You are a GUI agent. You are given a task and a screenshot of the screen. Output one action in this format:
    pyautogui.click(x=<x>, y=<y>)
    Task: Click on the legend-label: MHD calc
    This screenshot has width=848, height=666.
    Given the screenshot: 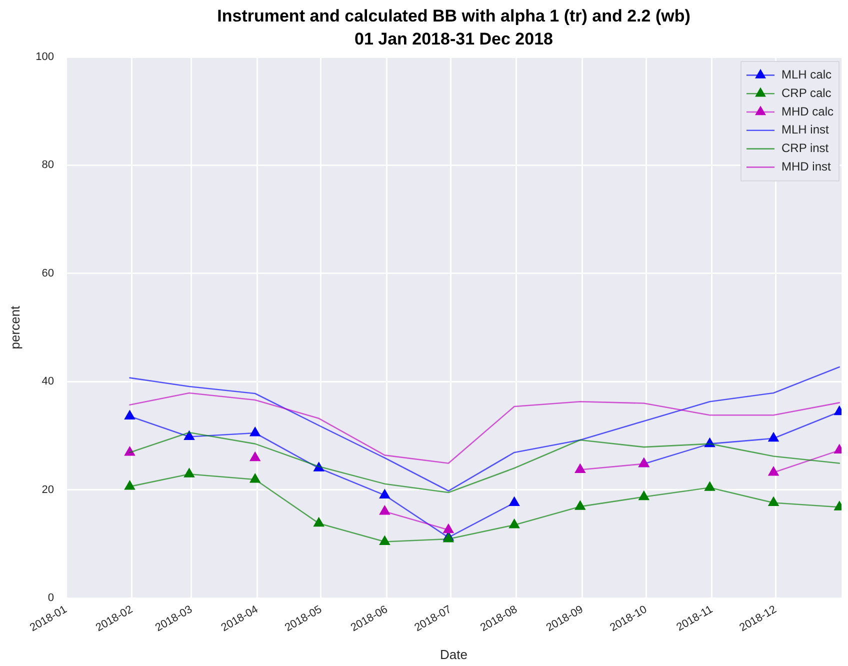 What is the action you would take?
    pyautogui.click(x=808, y=111)
    